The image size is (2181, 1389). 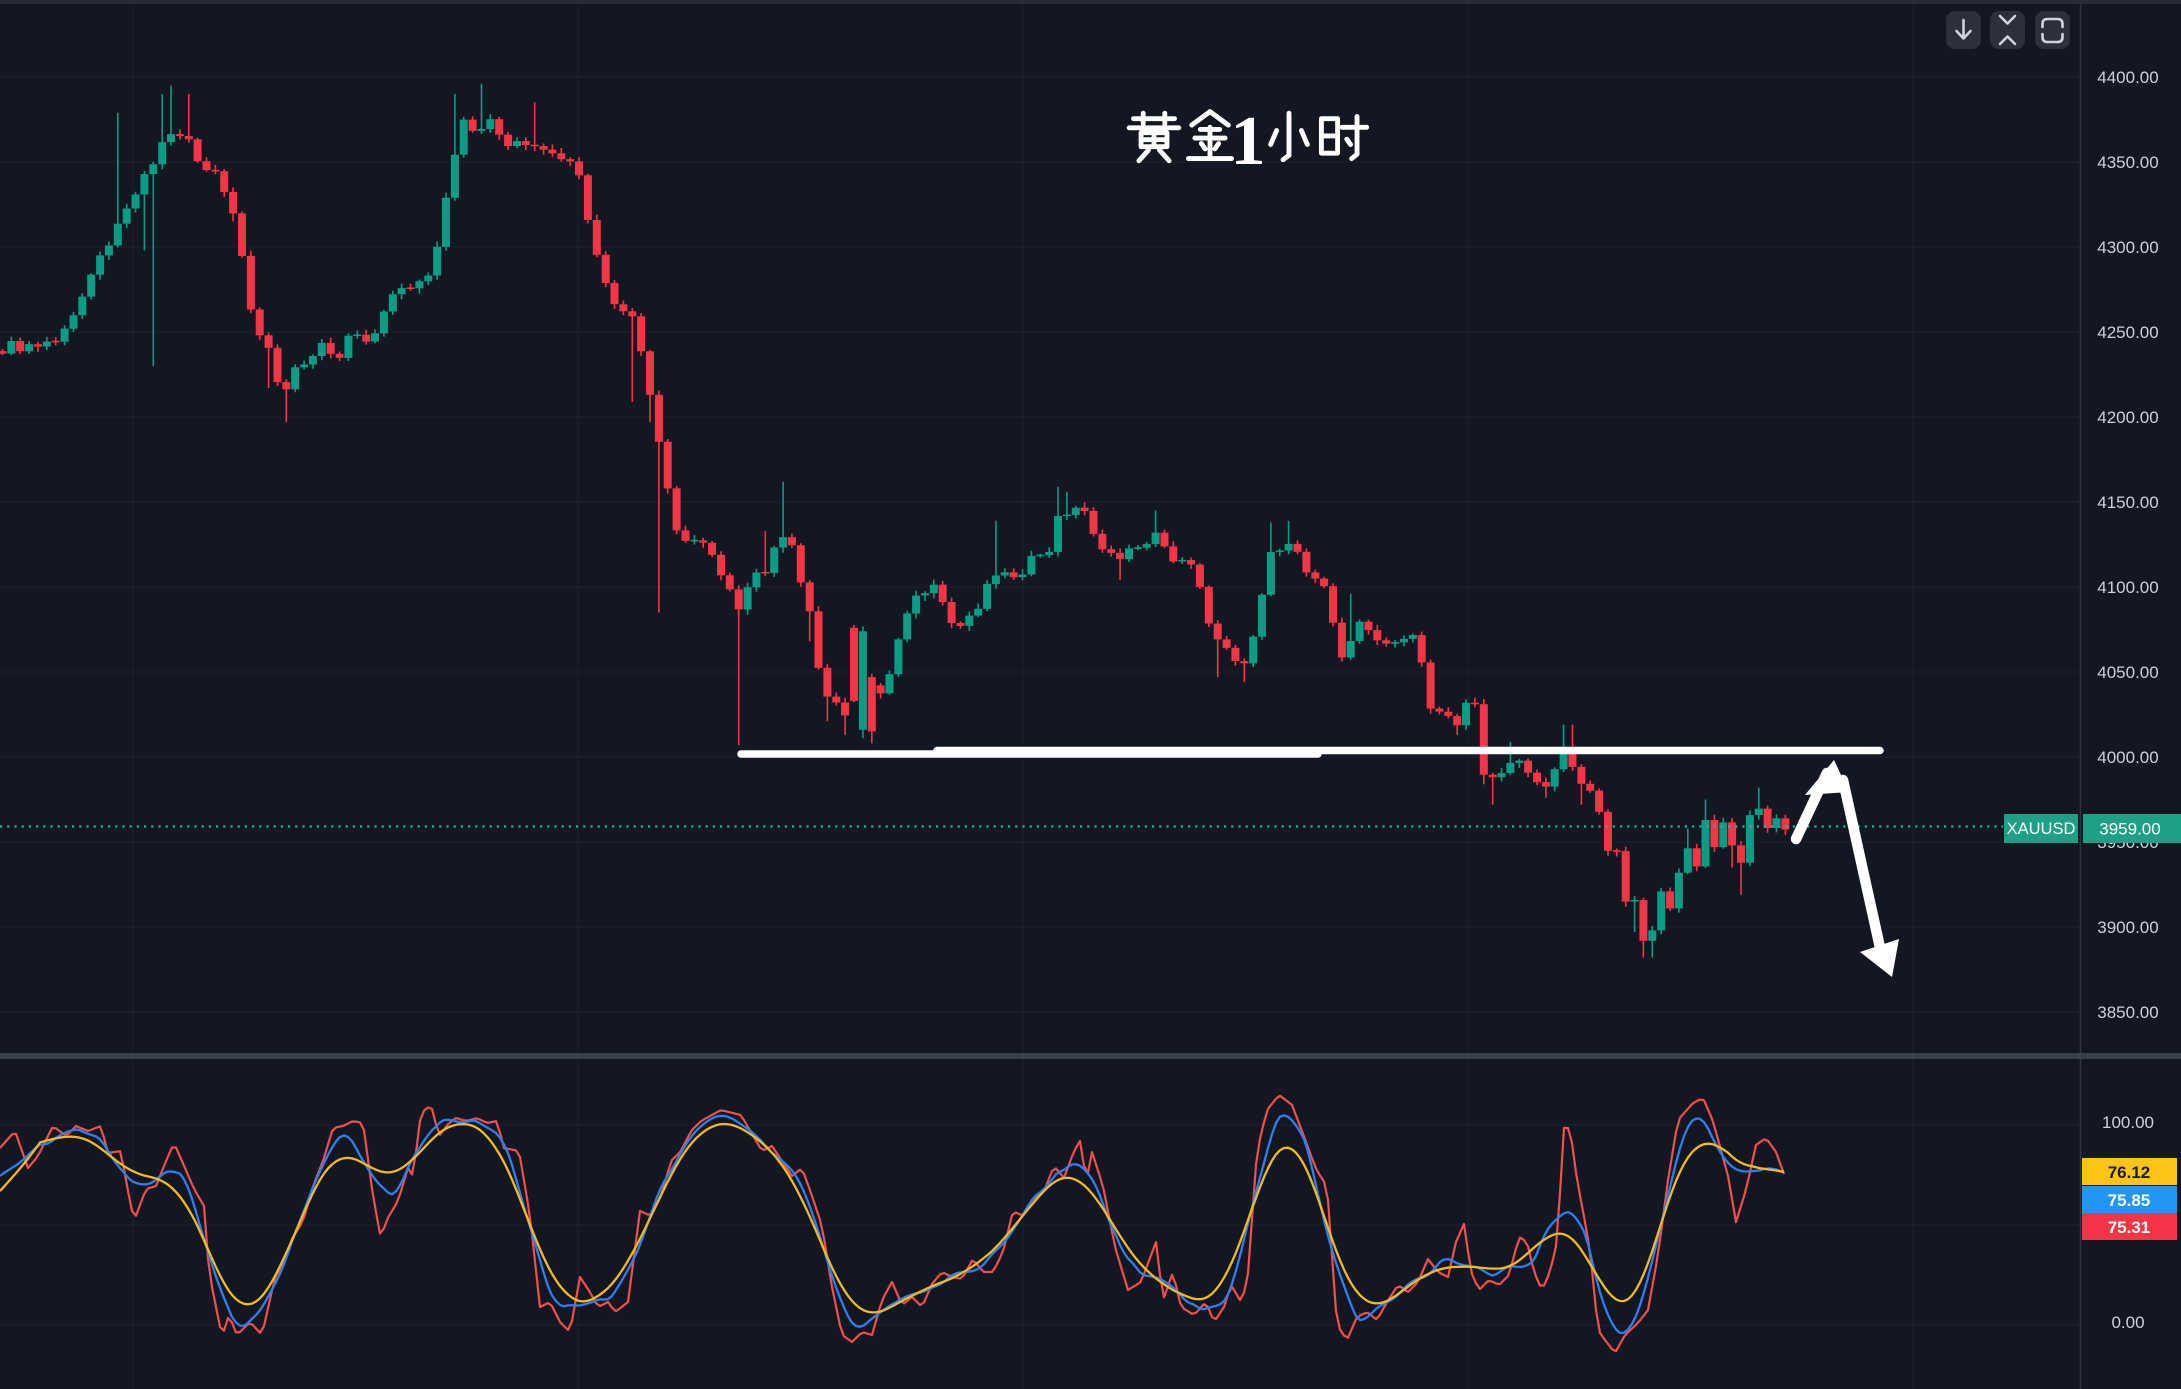 I want to click on svg-text: 1, so click(x=1248, y=141).